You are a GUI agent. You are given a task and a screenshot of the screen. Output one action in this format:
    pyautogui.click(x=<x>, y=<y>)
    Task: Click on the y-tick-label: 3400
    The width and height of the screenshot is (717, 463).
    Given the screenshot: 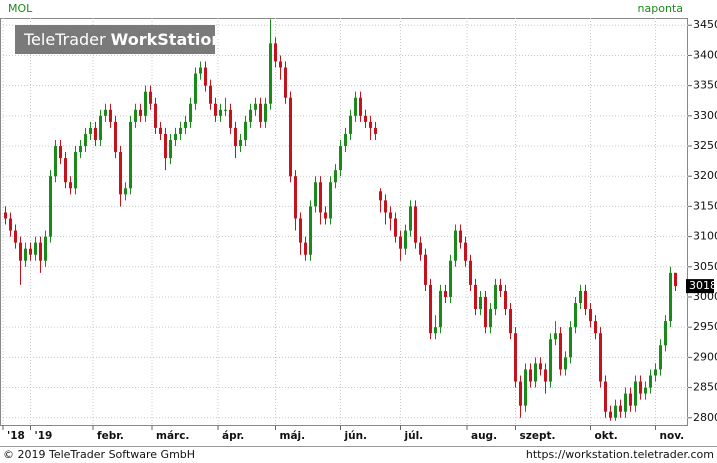 What is the action you would take?
    pyautogui.click(x=705, y=54)
    